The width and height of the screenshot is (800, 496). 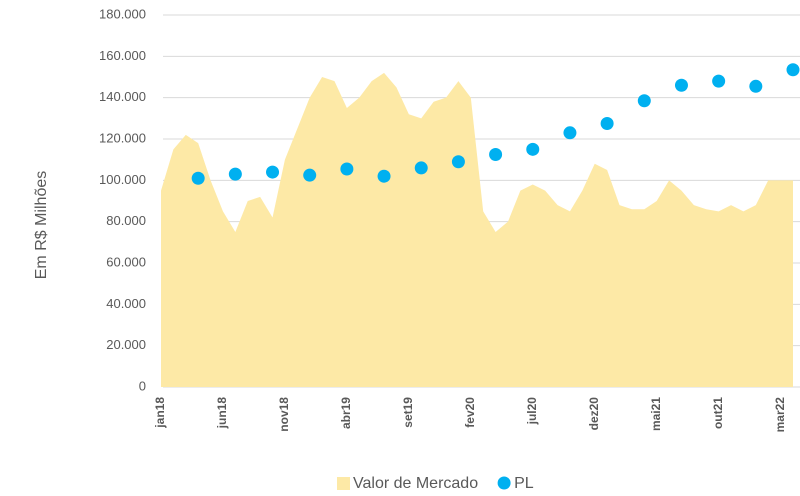 What do you see at coordinates (532, 411) in the screenshot?
I see `x-tick-label: jul20` at bounding box center [532, 411].